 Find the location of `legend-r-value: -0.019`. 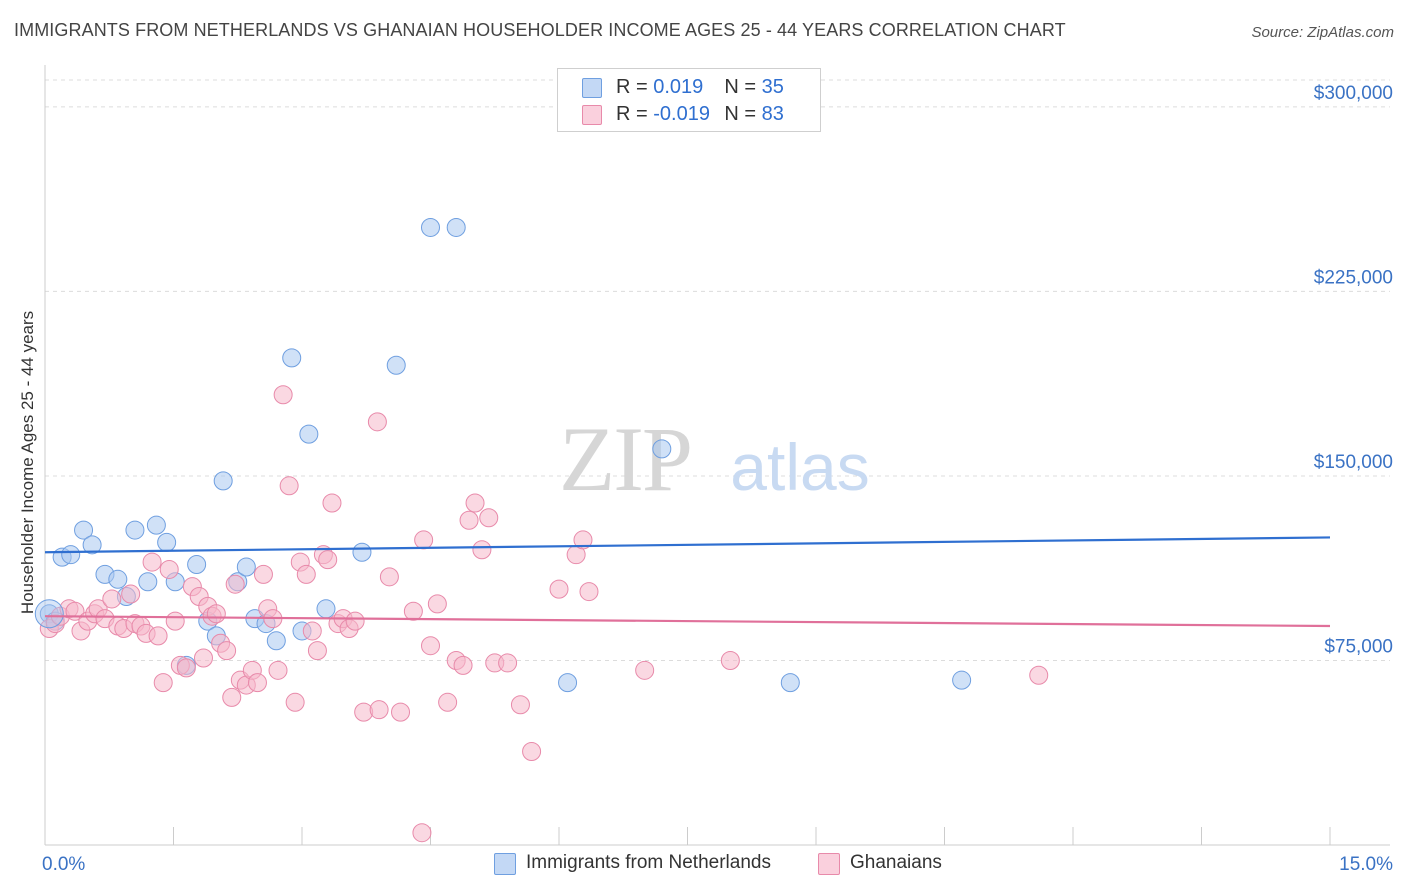

legend-r-value: -0.019 is located at coordinates (681, 114).